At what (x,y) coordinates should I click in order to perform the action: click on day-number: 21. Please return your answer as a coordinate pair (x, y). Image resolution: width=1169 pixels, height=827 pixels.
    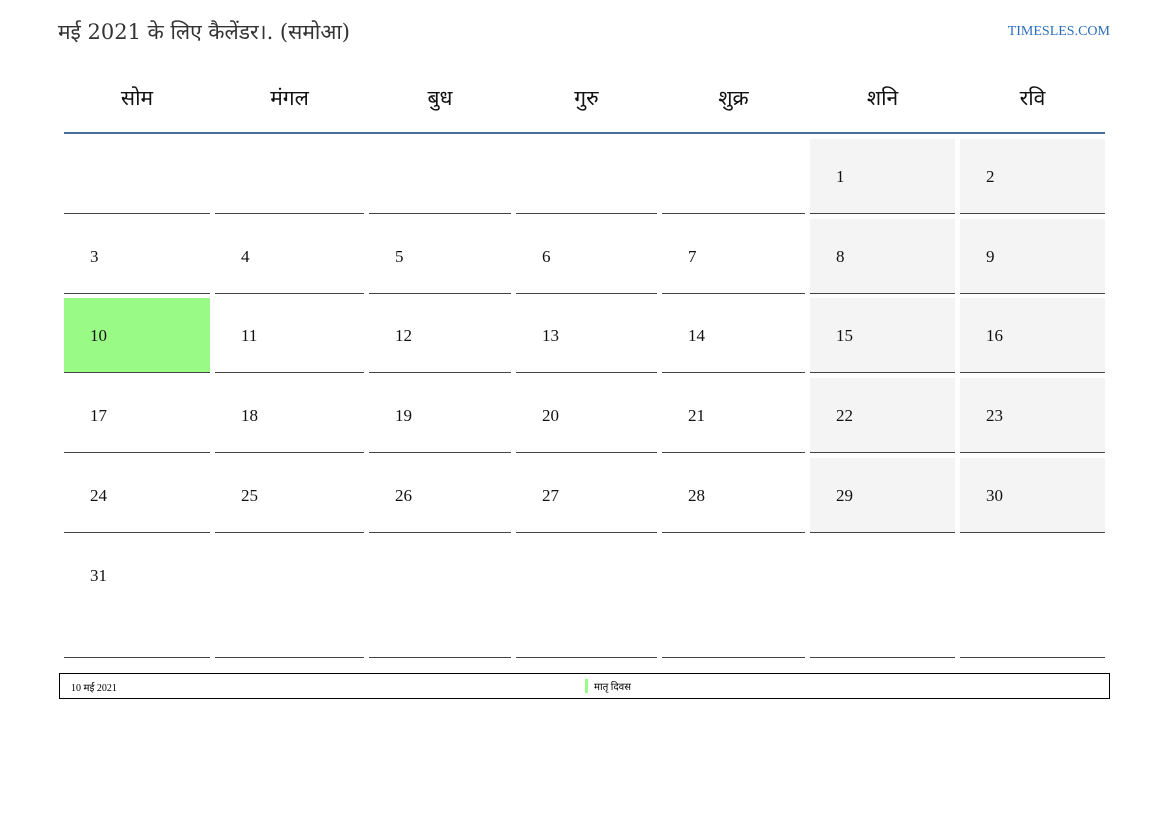
    Looking at the image, I should click on (696, 415).